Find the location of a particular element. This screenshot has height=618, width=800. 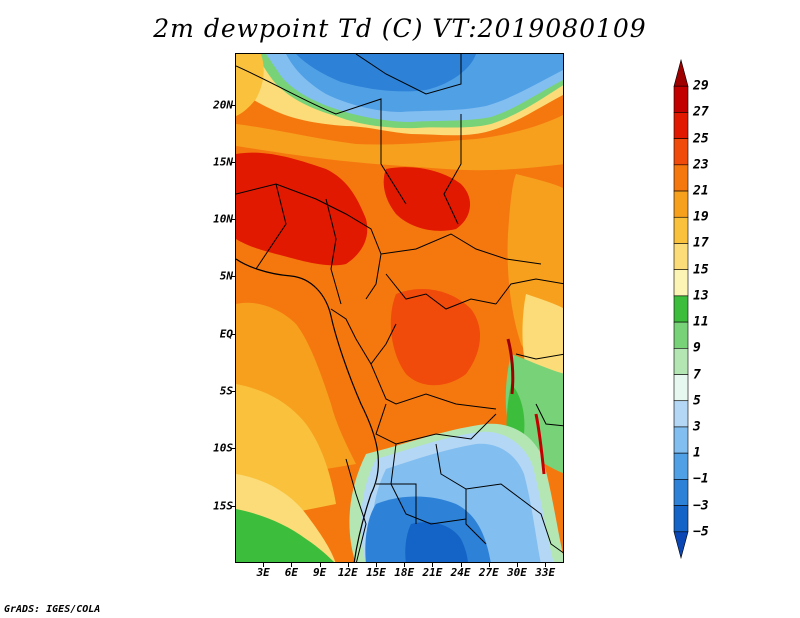

colorbar-label: −3 is located at coordinates (701, 506).